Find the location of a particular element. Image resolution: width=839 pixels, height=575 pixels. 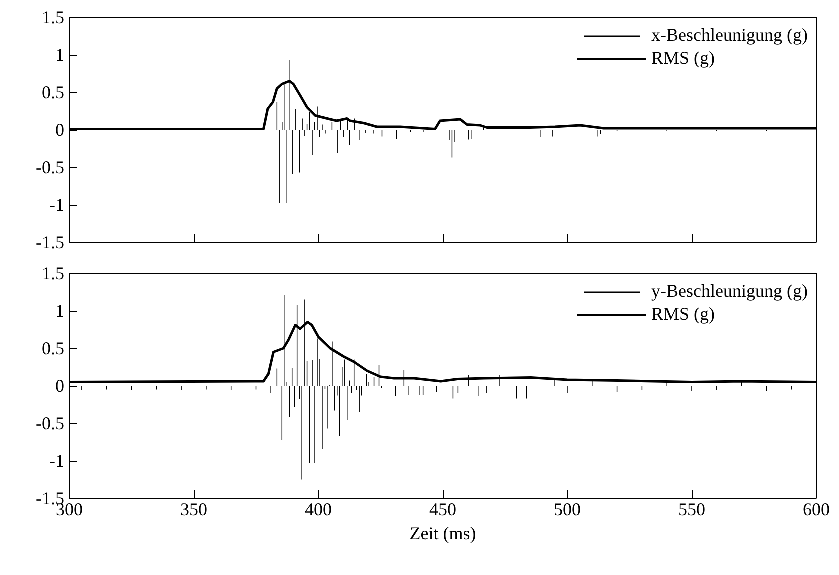

x-tick-label: 550 is located at coordinates (692, 510).